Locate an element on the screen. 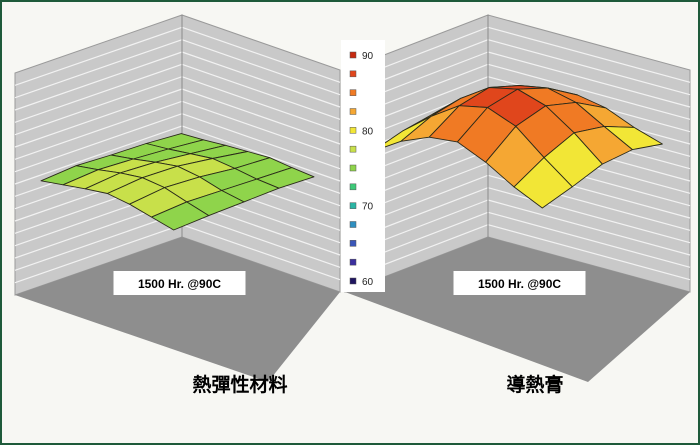 The height and width of the screenshot is (445, 700). right-panel-tag-text: 1500 Hr. @90C is located at coordinates (519, 284).